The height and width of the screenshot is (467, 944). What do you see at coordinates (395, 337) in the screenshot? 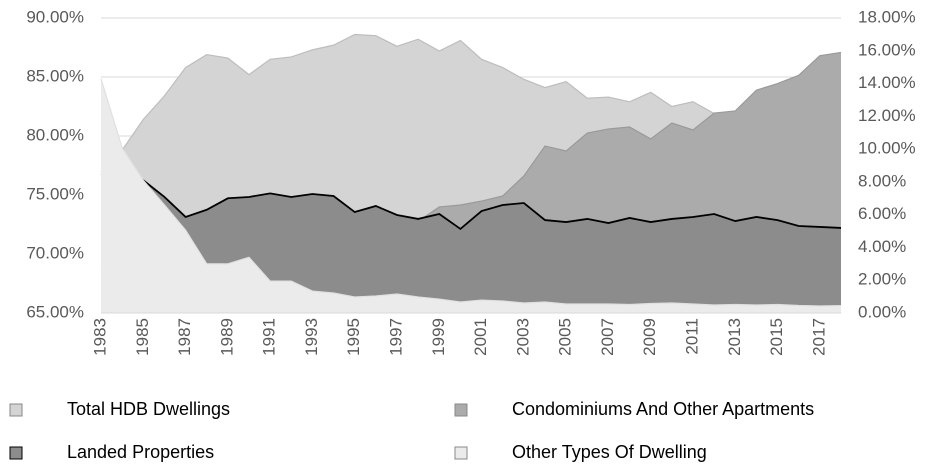
I see `x-tick-label: 1997` at bounding box center [395, 337].